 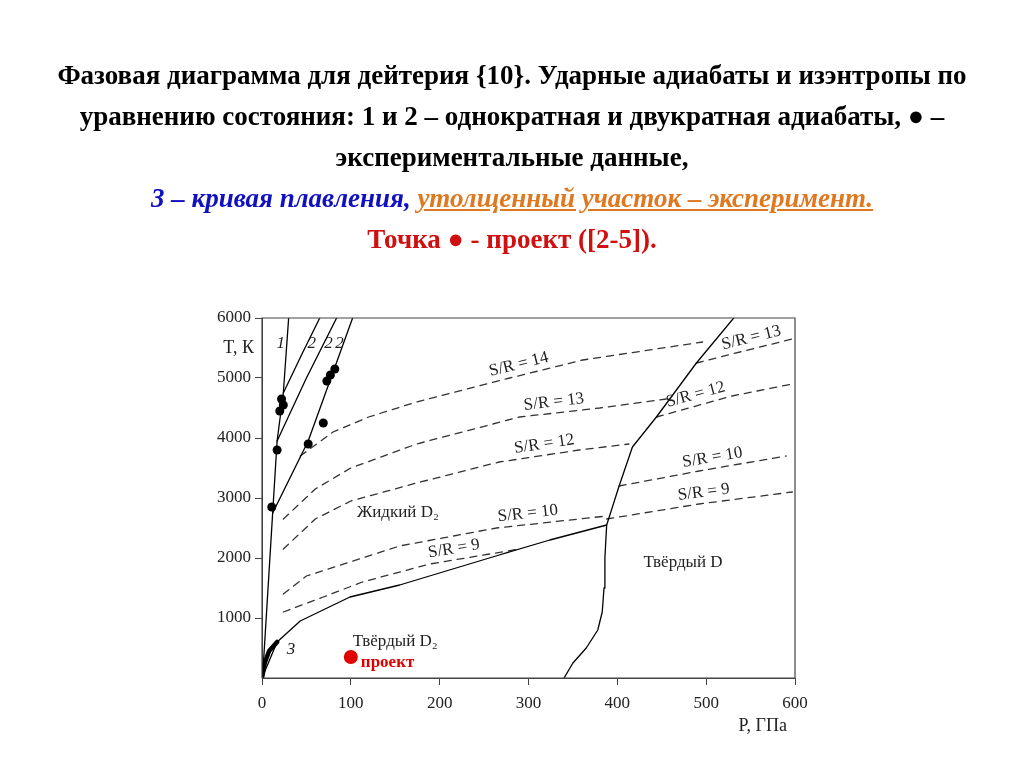 I want to click on x-tick-label: 400, so click(x=617, y=702).